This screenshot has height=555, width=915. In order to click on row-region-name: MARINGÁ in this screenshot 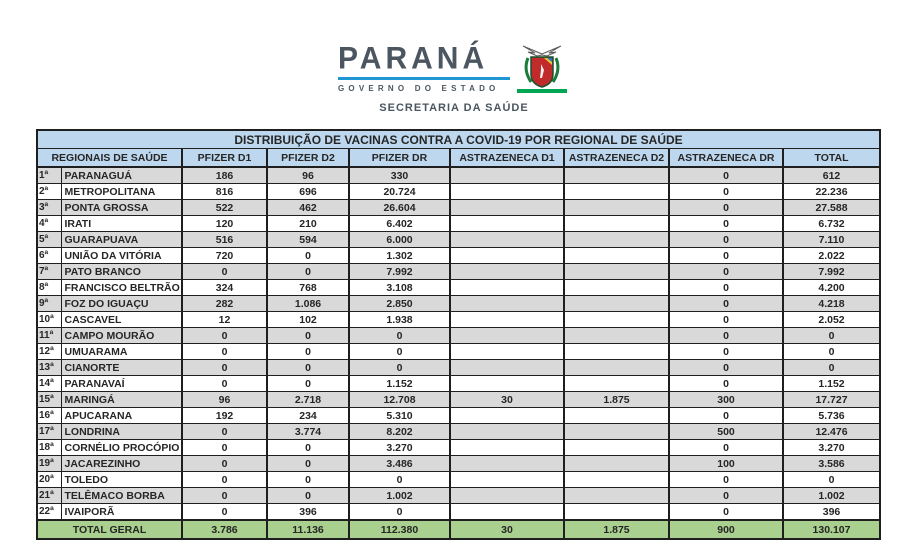, I will do `click(121, 399)`.